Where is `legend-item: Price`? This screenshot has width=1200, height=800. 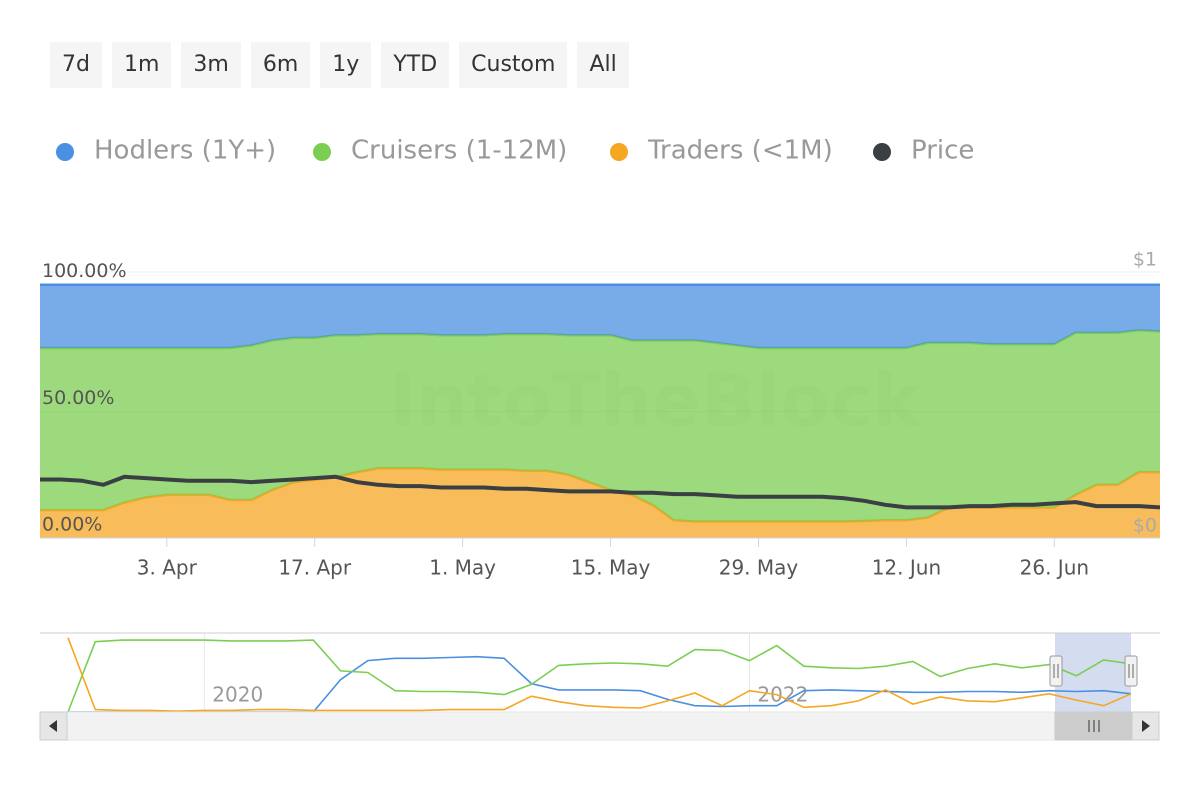 legend-item: Price is located at coordinates (923, 151).